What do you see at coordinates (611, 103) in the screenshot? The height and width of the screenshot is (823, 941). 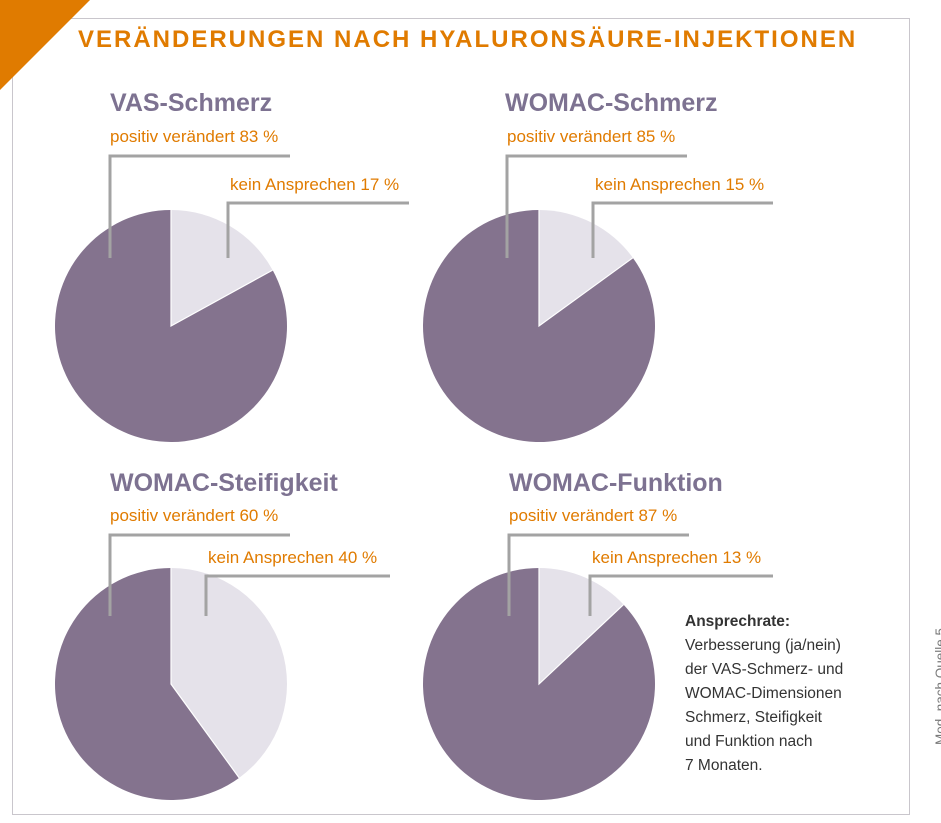 I see `pie-title: WOMAC-Schmerz` at bounding box center [611, 103].